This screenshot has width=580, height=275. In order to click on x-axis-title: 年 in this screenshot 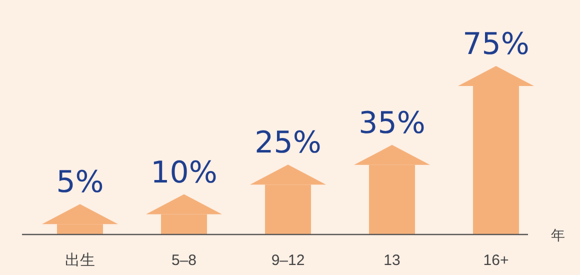, I will do `click(558, 235)`.